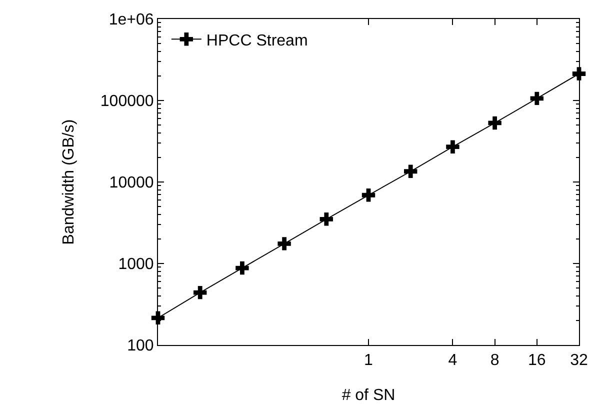  Describe the element at coordinates (131, 183) in the screenshot. I see `y-tick-label: 10000` at that location.